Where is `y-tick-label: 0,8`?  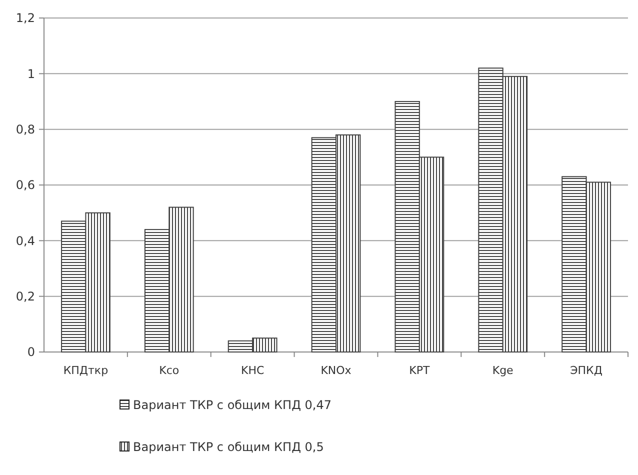
y-tick-label: 0,8 is located at coordinates (25, 129).